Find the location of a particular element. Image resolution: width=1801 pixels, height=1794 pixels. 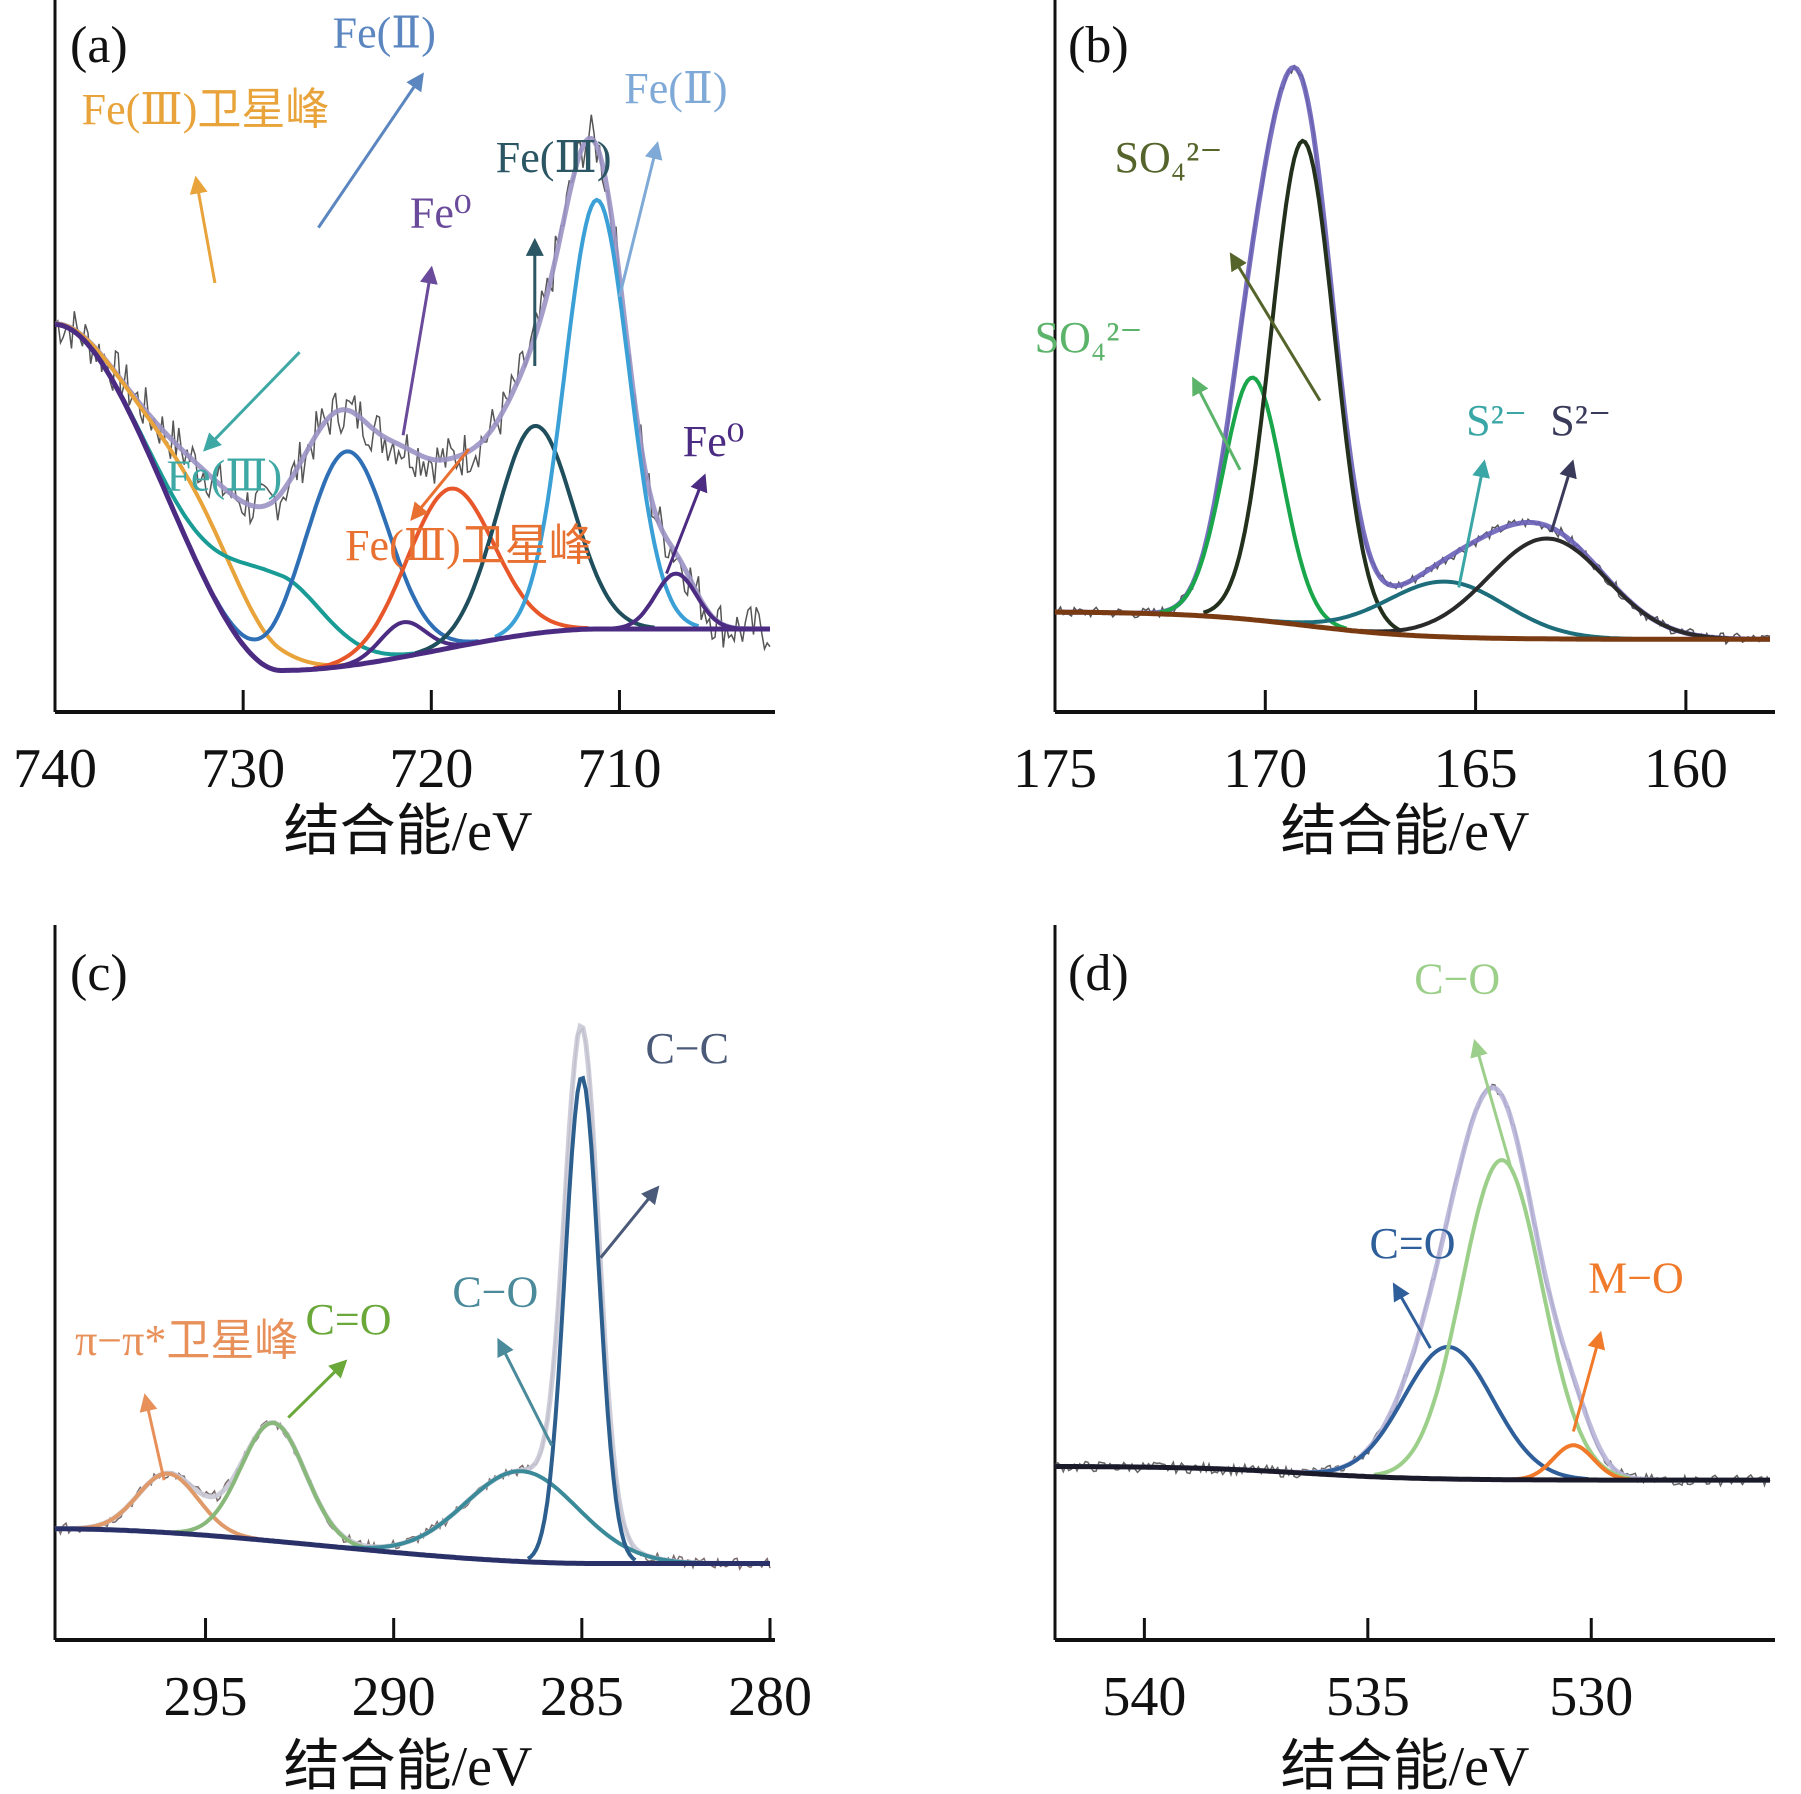

annotation-label: π−π*卫星峰 is located at coordinates (186, 1340).